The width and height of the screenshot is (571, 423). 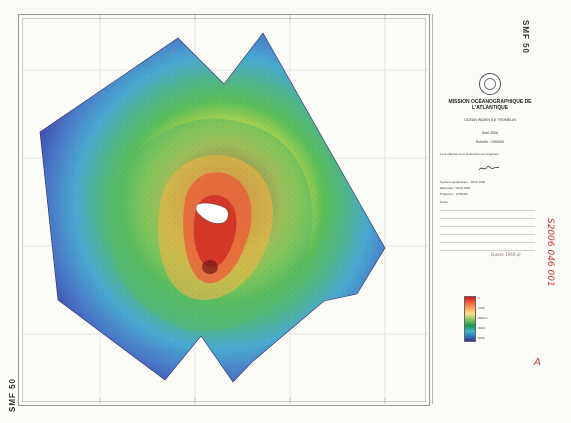 I want to click on summit-depression, so click(x=210, y=267).